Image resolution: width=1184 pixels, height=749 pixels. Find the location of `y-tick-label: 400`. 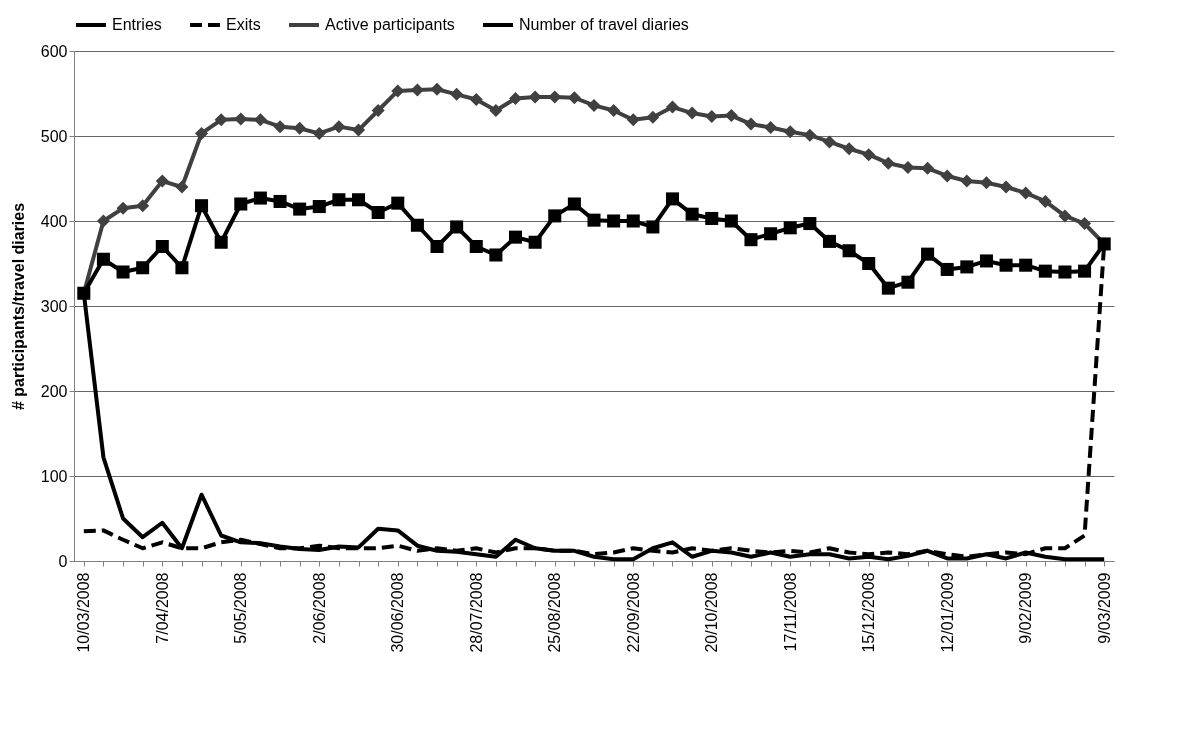

y-tick-label: 400 is located at coordinates (54, 221).